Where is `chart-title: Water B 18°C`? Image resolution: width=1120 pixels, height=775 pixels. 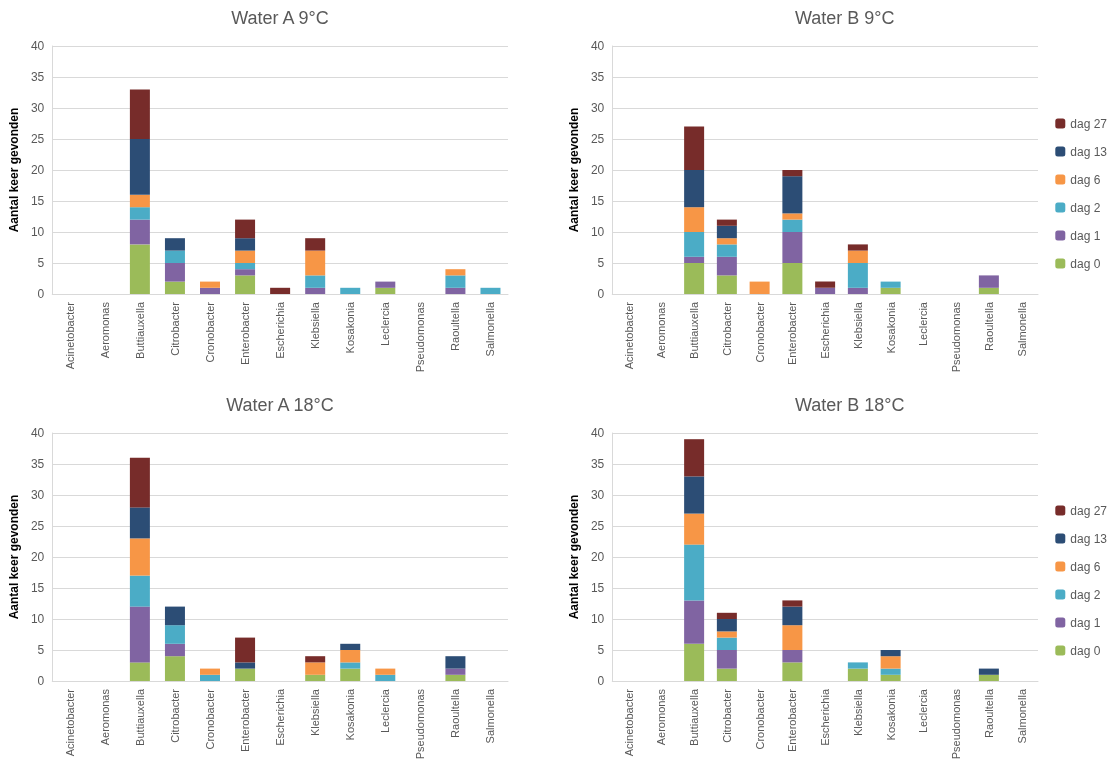
chart-title: Water B 18°C is located at coordinates (850, 405).